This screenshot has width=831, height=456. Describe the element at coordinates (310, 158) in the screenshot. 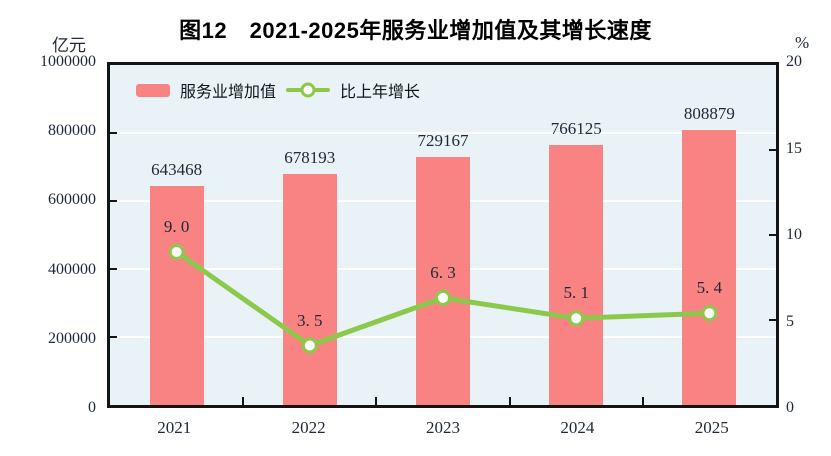

I see `bar-value-label: 678193` at that location.